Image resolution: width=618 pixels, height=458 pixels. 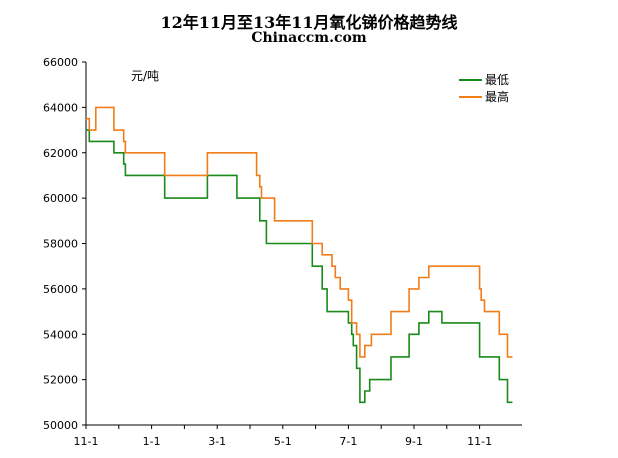 I want to click on x-tick-label: 5-1, so click(x=283, y=441).